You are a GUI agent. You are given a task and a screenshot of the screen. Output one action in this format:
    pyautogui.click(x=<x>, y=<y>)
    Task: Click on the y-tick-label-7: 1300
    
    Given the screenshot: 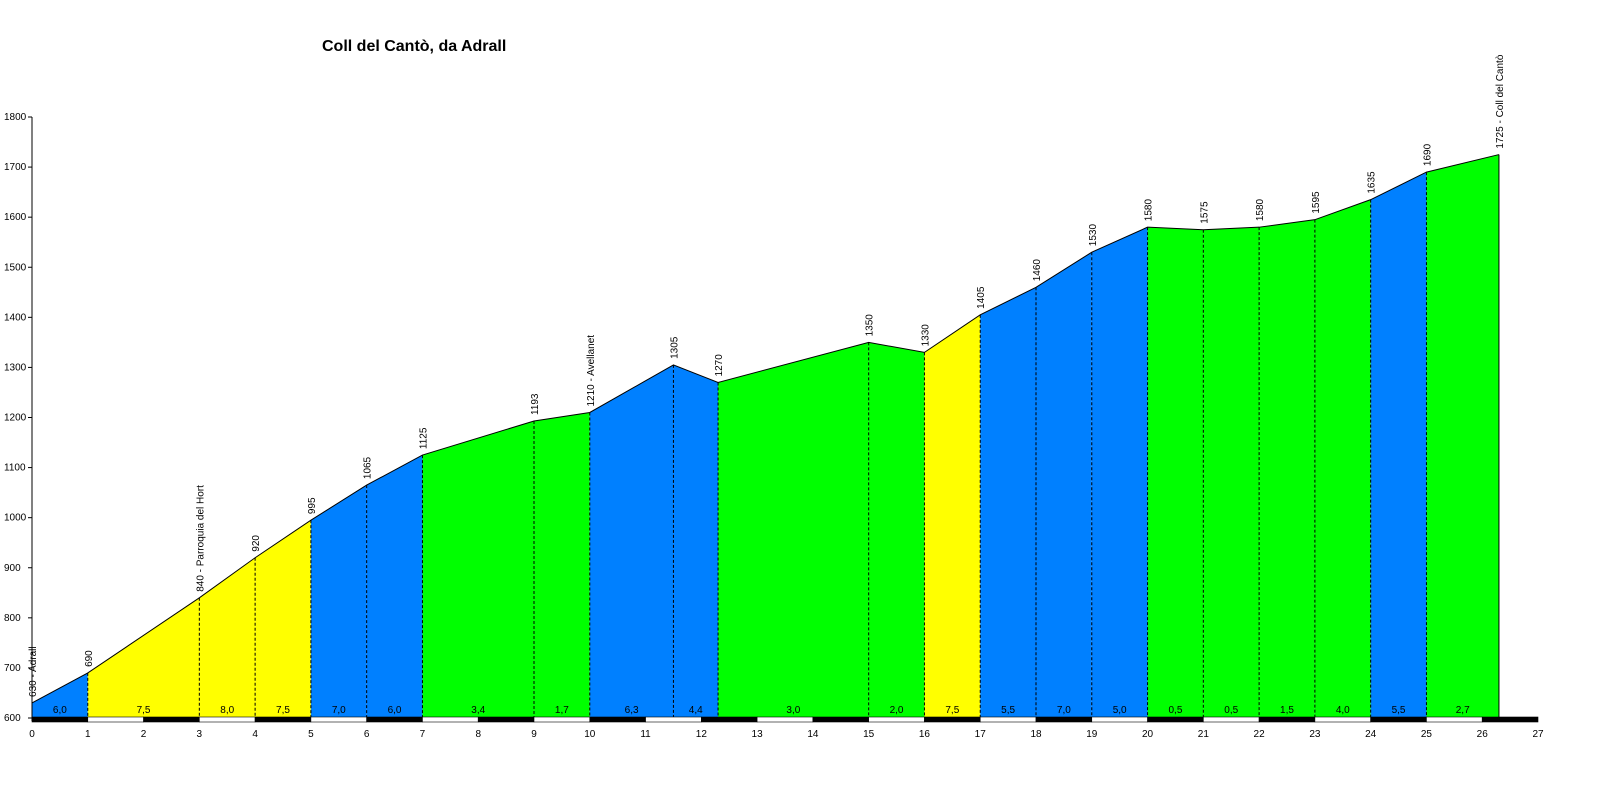 What is the action you would take?
    pyautogui.click(x=15, y=367)
    